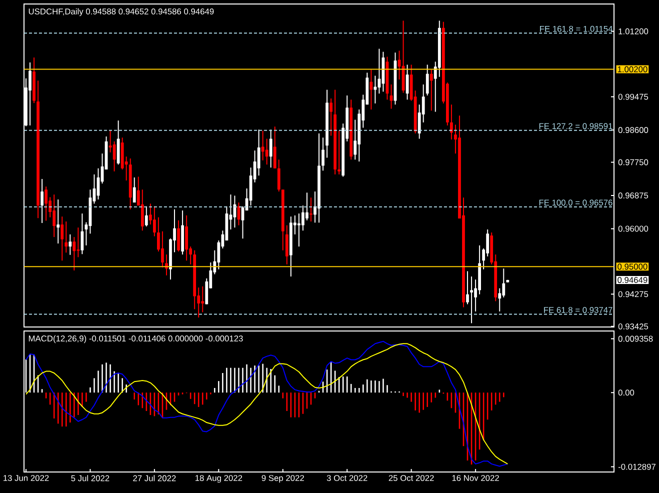 The width and height of the screenshot is (659, 493). What do you see at coordinates (633, 280) in the screenshot?
I see `text: 0.94649` at bounding box center [633, 280].